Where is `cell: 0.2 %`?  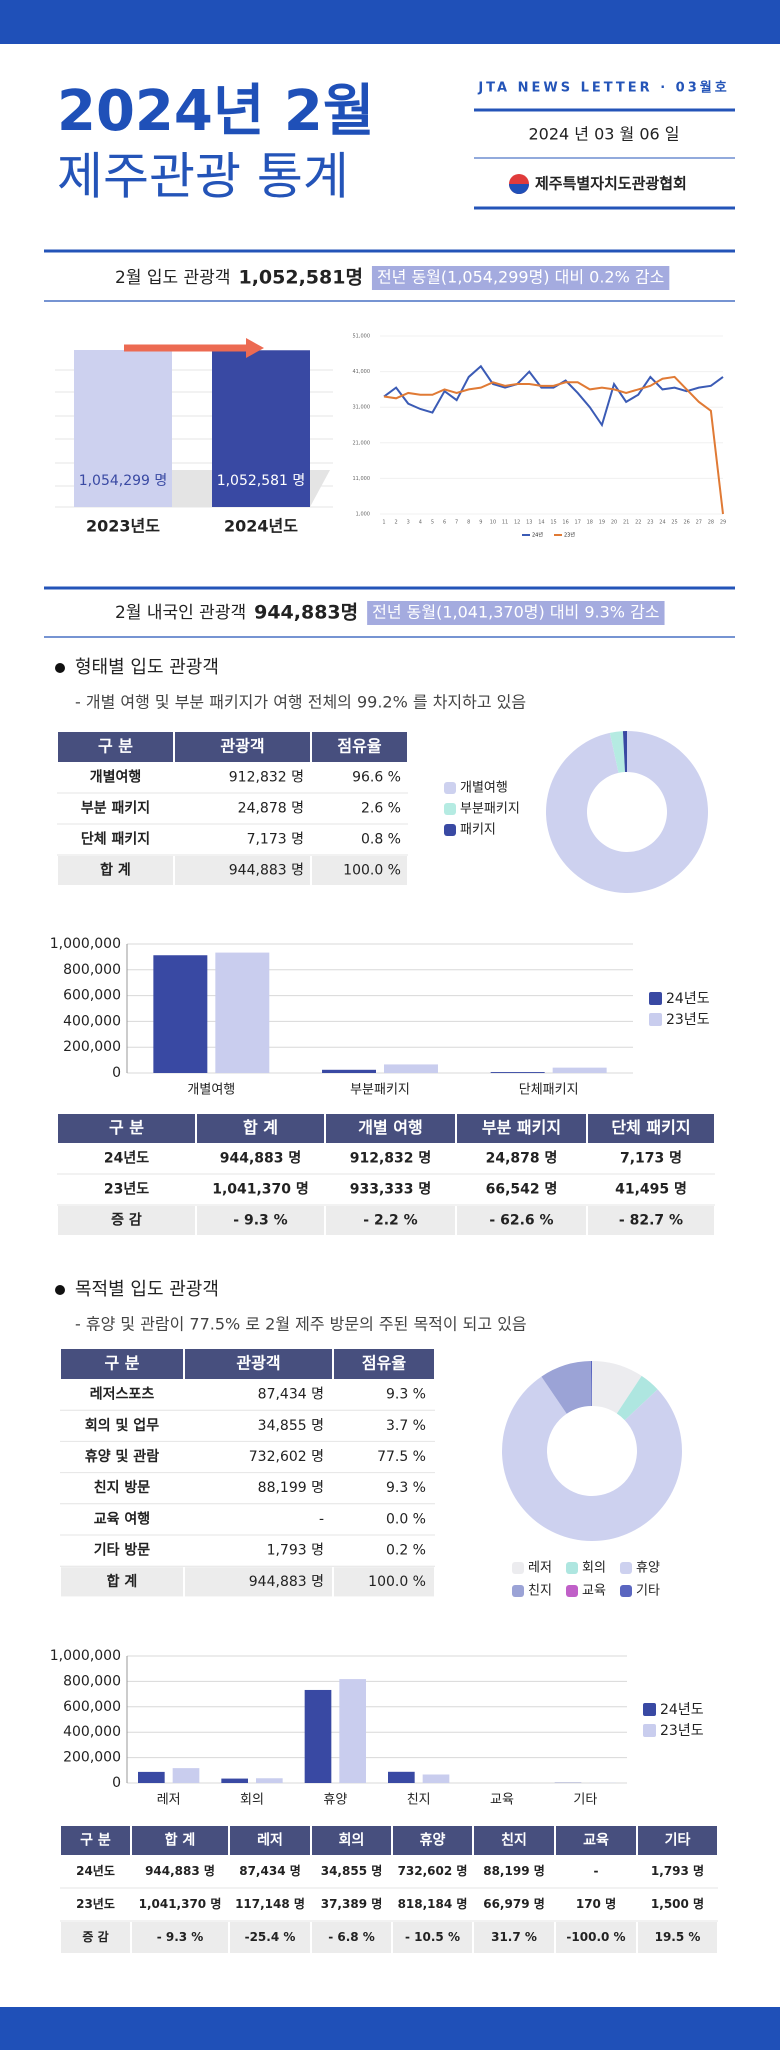
cell: 0.2 % is located at coordinates (406, 1551).